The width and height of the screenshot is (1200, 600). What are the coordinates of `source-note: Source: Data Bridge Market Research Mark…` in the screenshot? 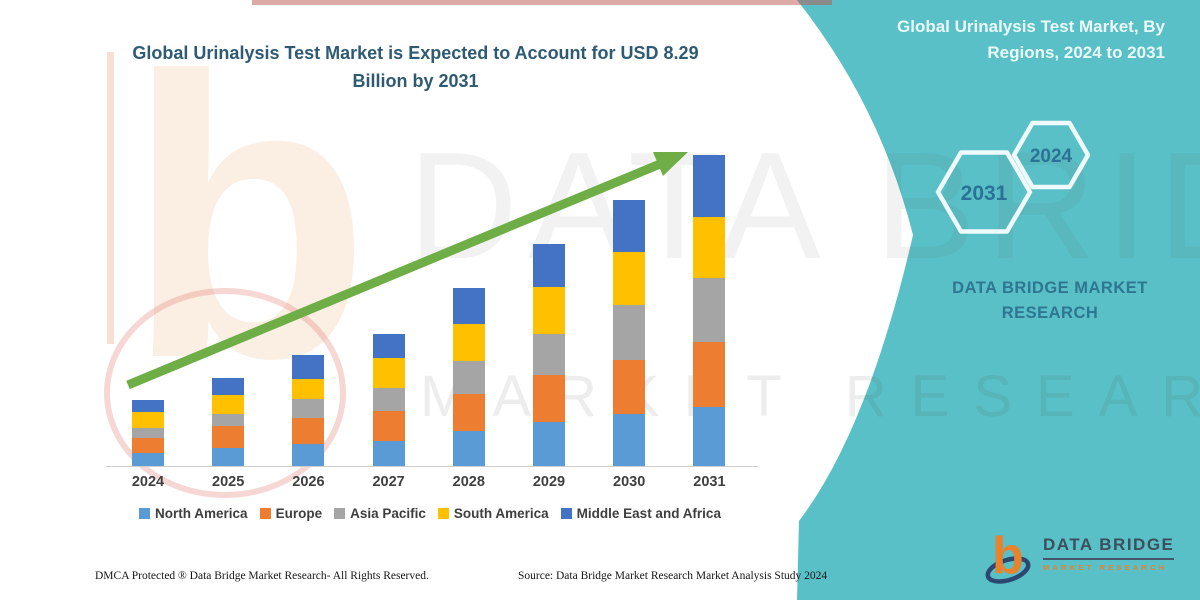 It's located at (673, 576).